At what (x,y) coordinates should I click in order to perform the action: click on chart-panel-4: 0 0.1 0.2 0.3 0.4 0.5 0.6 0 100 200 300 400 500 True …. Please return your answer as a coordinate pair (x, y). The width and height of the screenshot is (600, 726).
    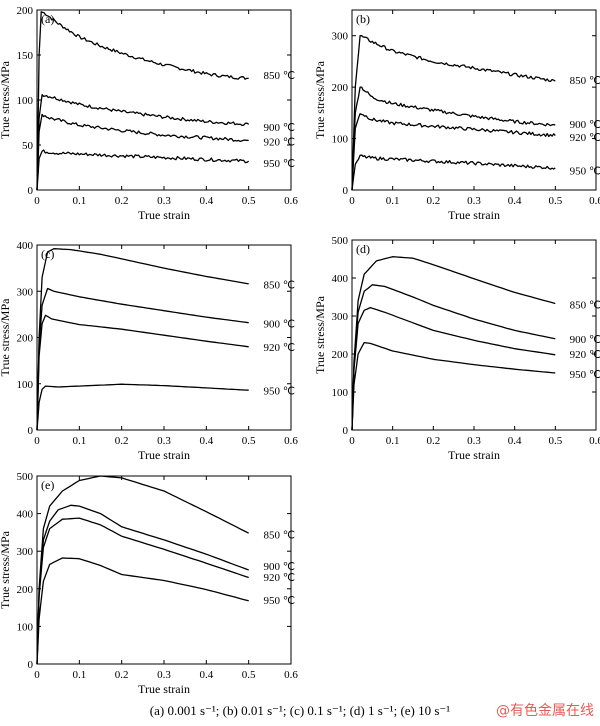
    Looking at the image, I should click on (456, 348).